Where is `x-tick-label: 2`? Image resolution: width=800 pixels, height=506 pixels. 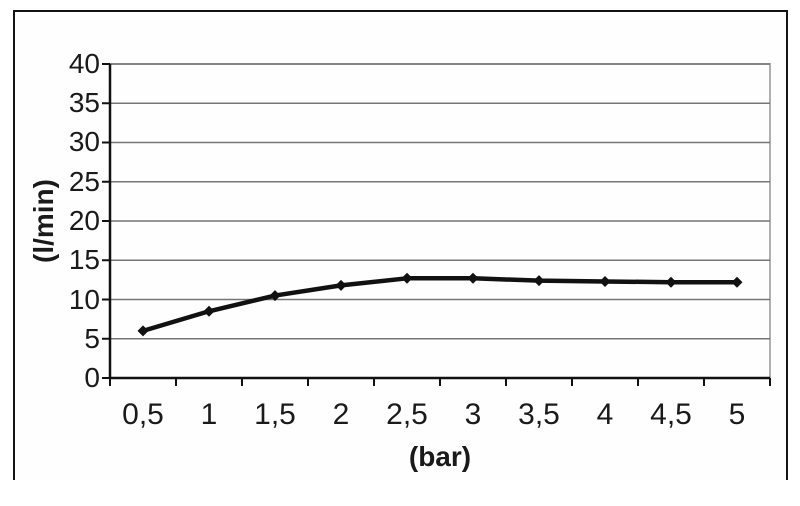
x-tick-label: 2 is located at coordinates (341, 414).